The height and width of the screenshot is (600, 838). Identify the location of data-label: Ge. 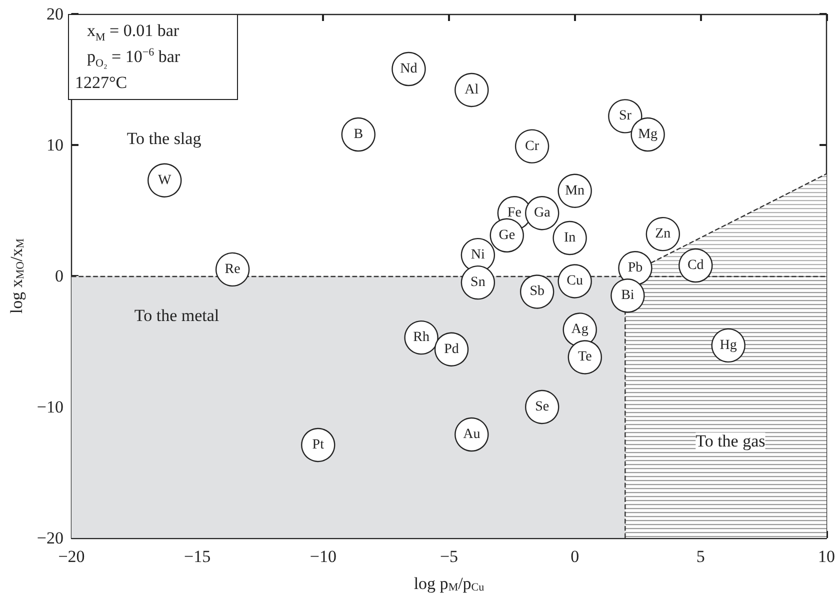
(507, 235).